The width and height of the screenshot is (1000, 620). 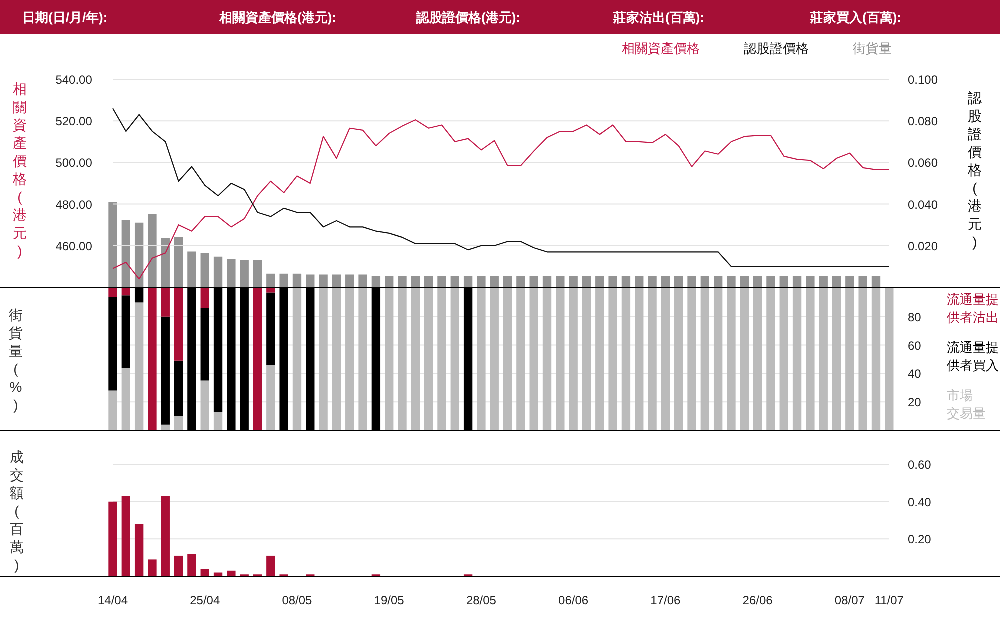 I want to click on y2-tick-label: 0.080, so click(x=923, y=121).